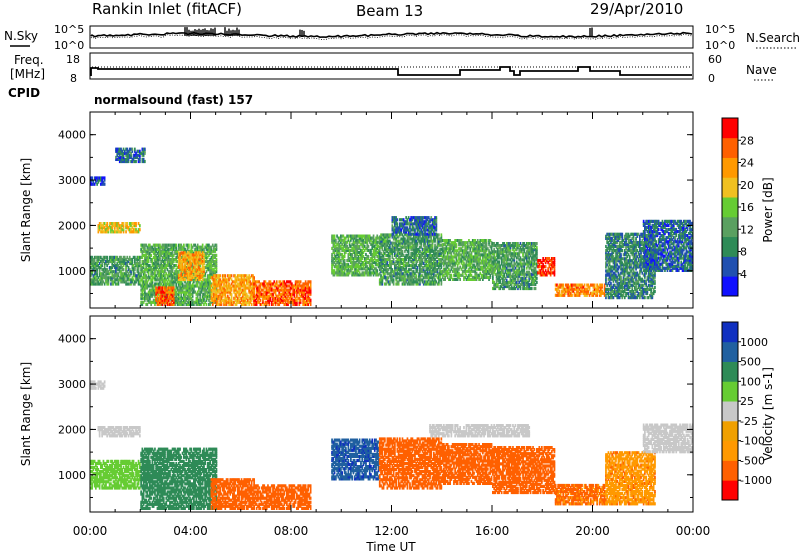 The image size is (800, 558). Describe the element at coordinates (73, 59) in the screenshot. I see `freq-left-tick-top: 18` at that location.